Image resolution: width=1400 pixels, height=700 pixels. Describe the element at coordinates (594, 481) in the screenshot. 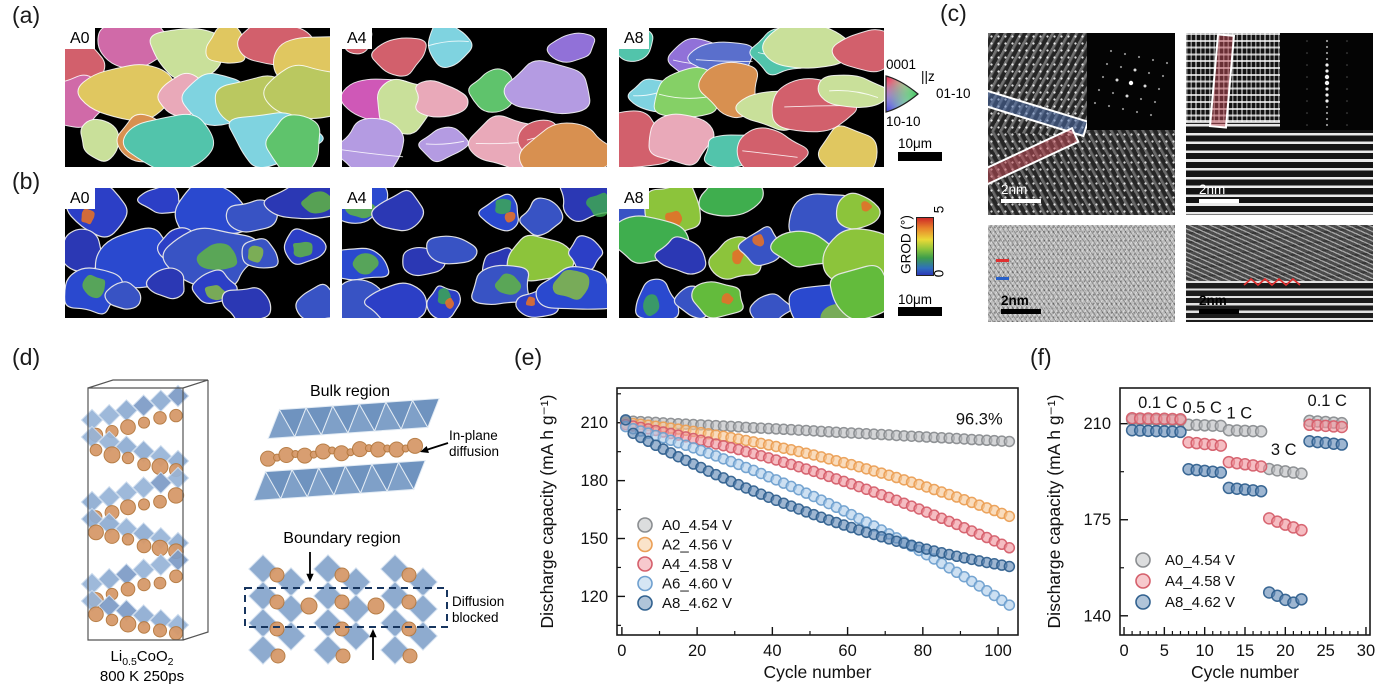

I see `svg-text: 180` at that location.